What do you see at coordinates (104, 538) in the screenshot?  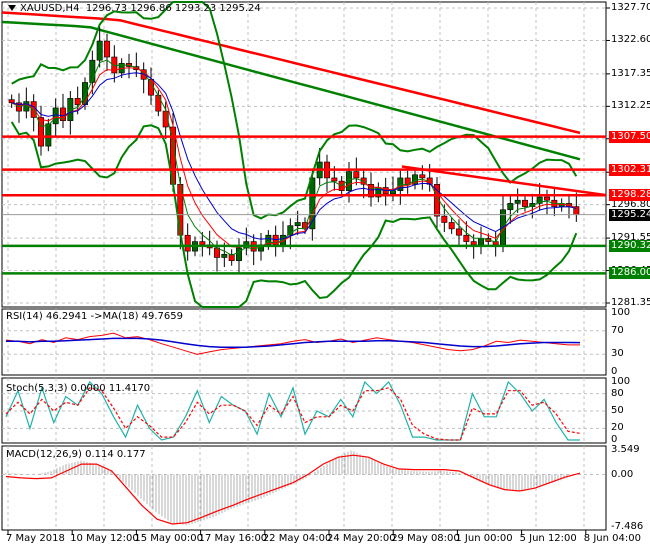 I see `time-tick: 10 May 12:00` at bounding box center [104, 538].